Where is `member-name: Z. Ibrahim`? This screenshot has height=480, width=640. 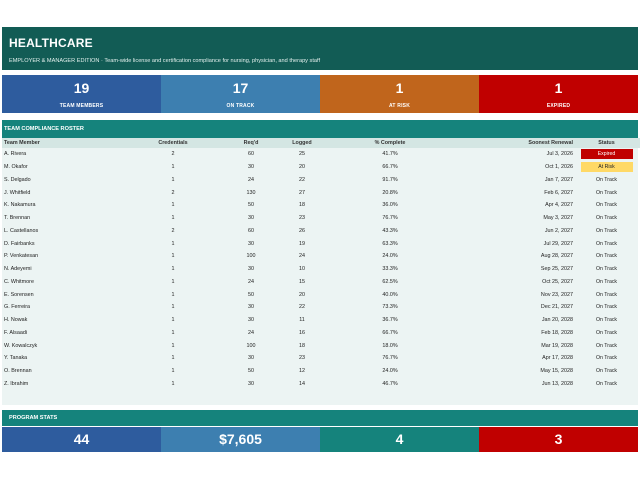 member-name: Z. Ibrahim is located at coordinates (16, 383).